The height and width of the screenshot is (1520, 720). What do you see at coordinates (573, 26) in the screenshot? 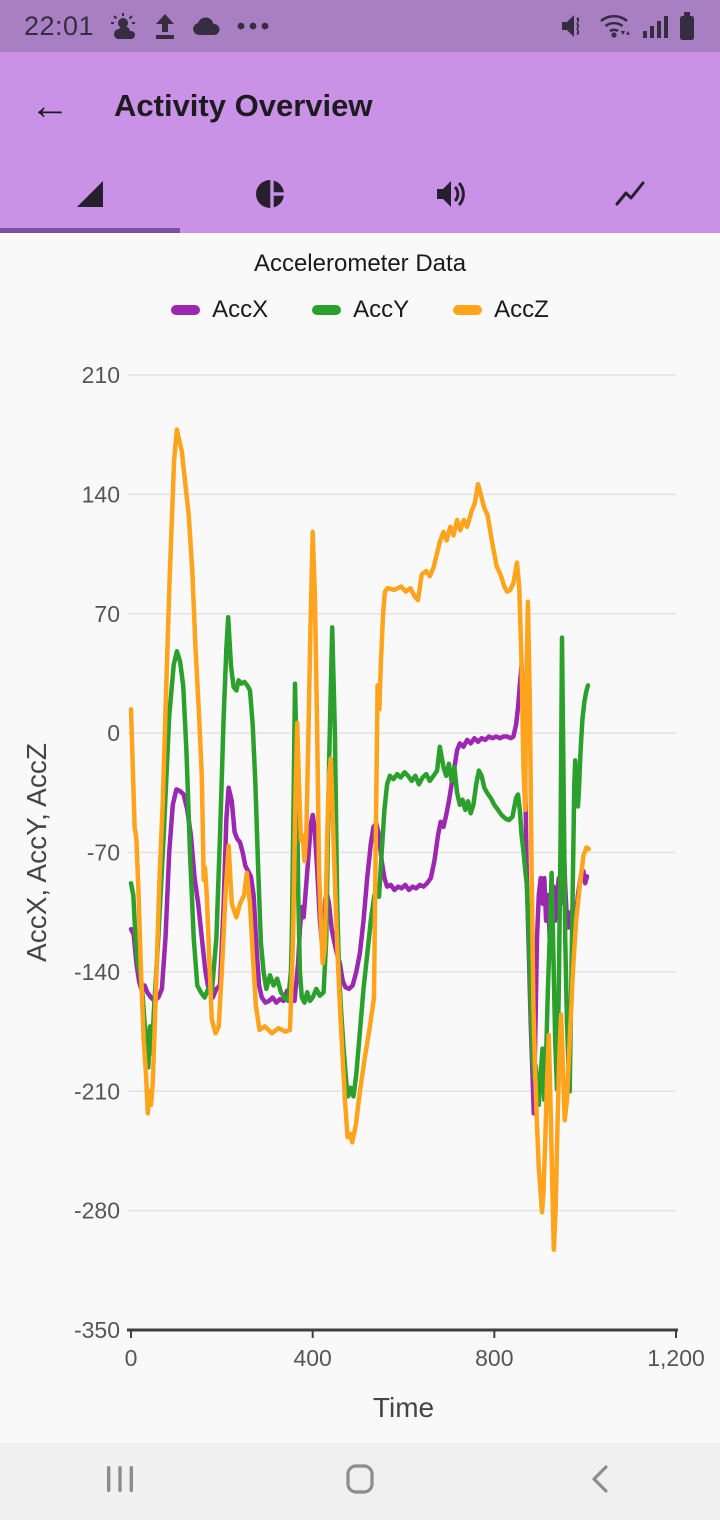
I see `vibrate-mute-icon` at bounding box center [573, 26].